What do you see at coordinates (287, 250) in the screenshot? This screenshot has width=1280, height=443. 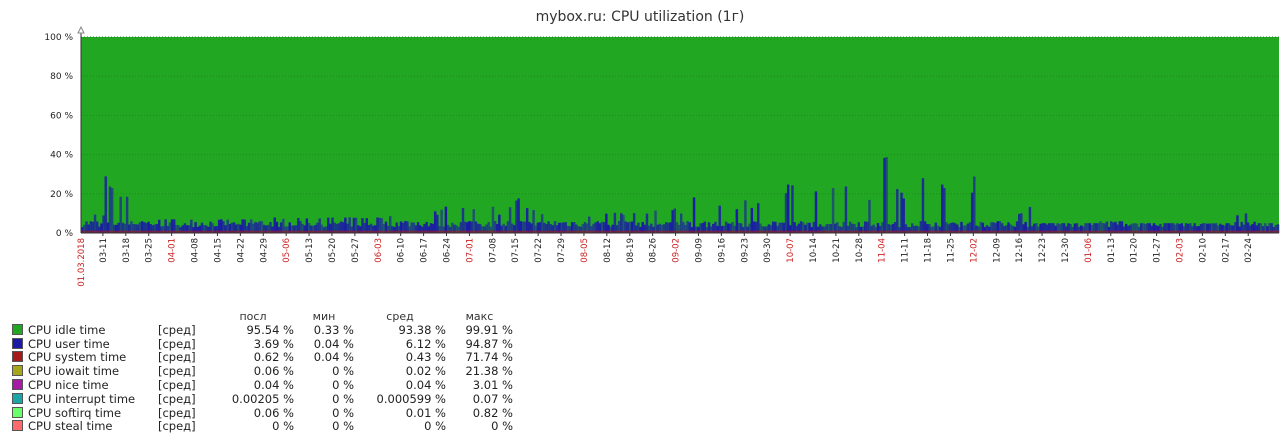 I see `x-tick-label: 05-06` at bounding box center [287, 250].